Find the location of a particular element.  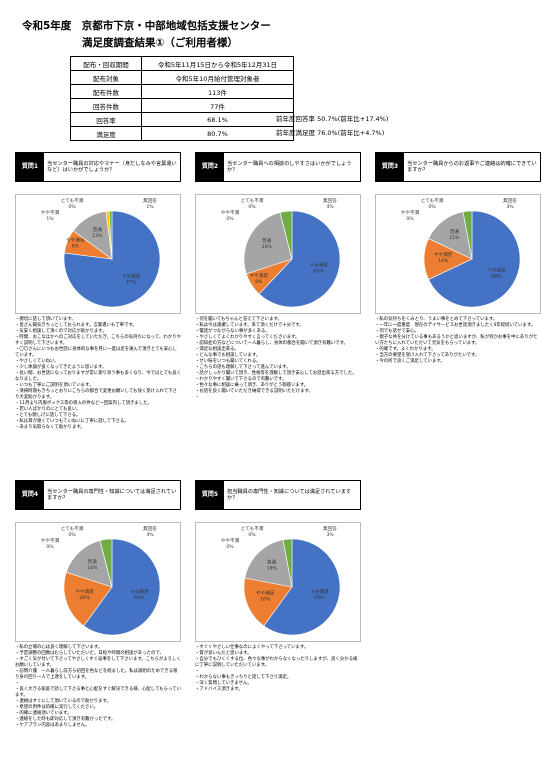

comment: ・ケアプラン内容はあまりしません。 is located at coordinates (52, 725).